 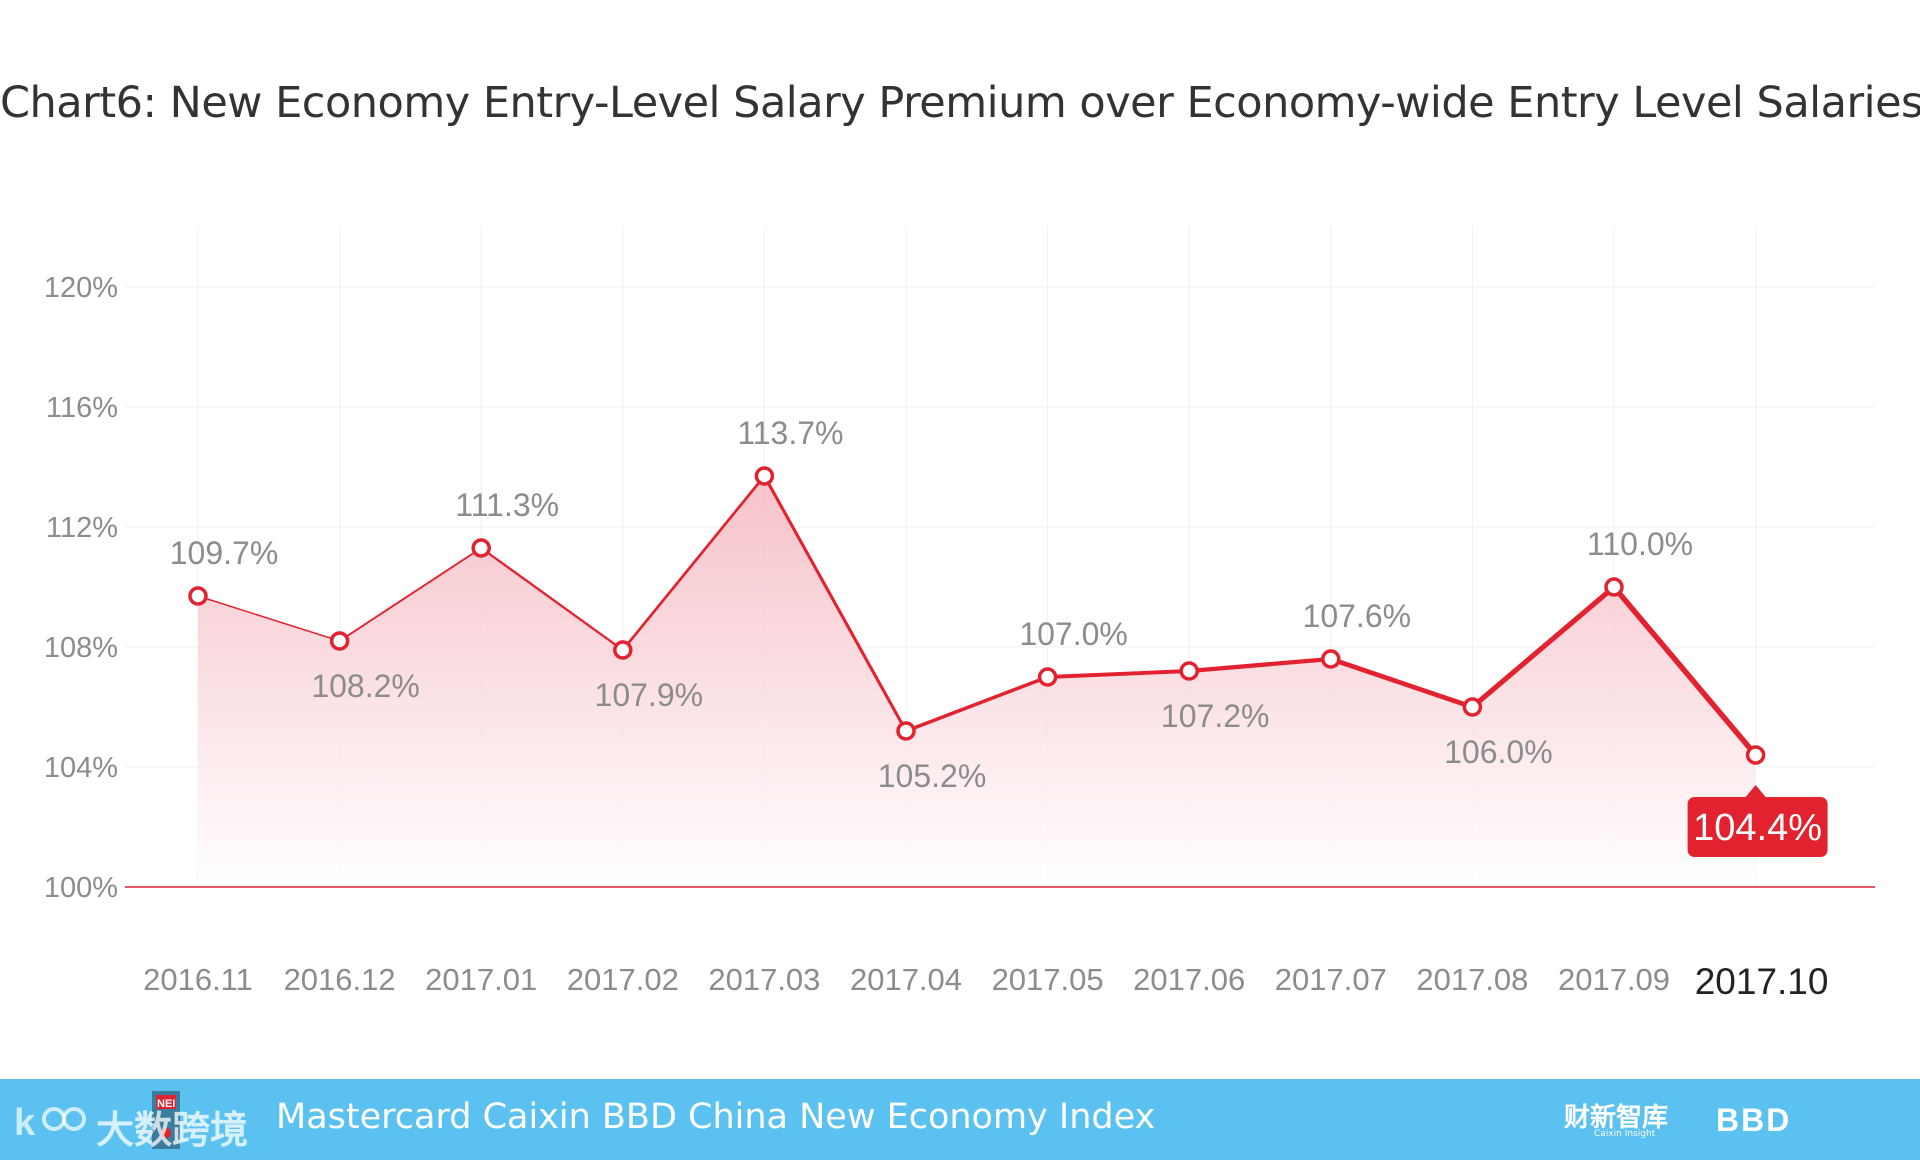 I want to click on highlight-value-label: 104.4%, so click(x=1757, y=828).